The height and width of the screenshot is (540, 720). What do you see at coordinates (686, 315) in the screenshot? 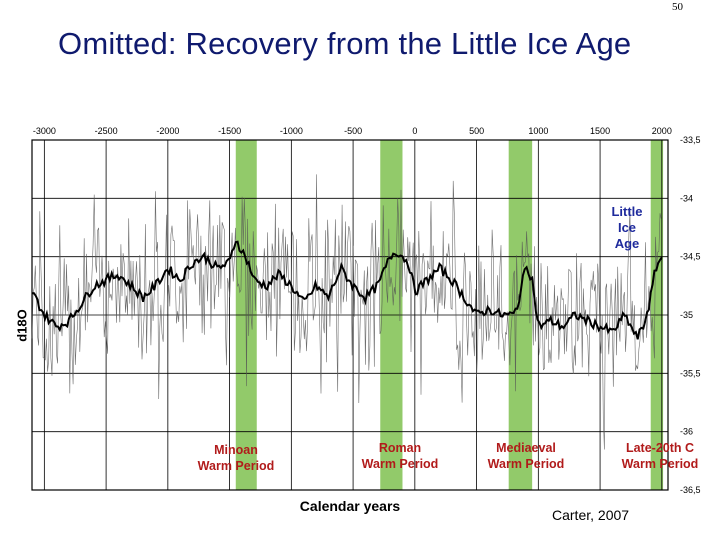
I see `y-tick-label: -35` at bounding box center [686, 315].